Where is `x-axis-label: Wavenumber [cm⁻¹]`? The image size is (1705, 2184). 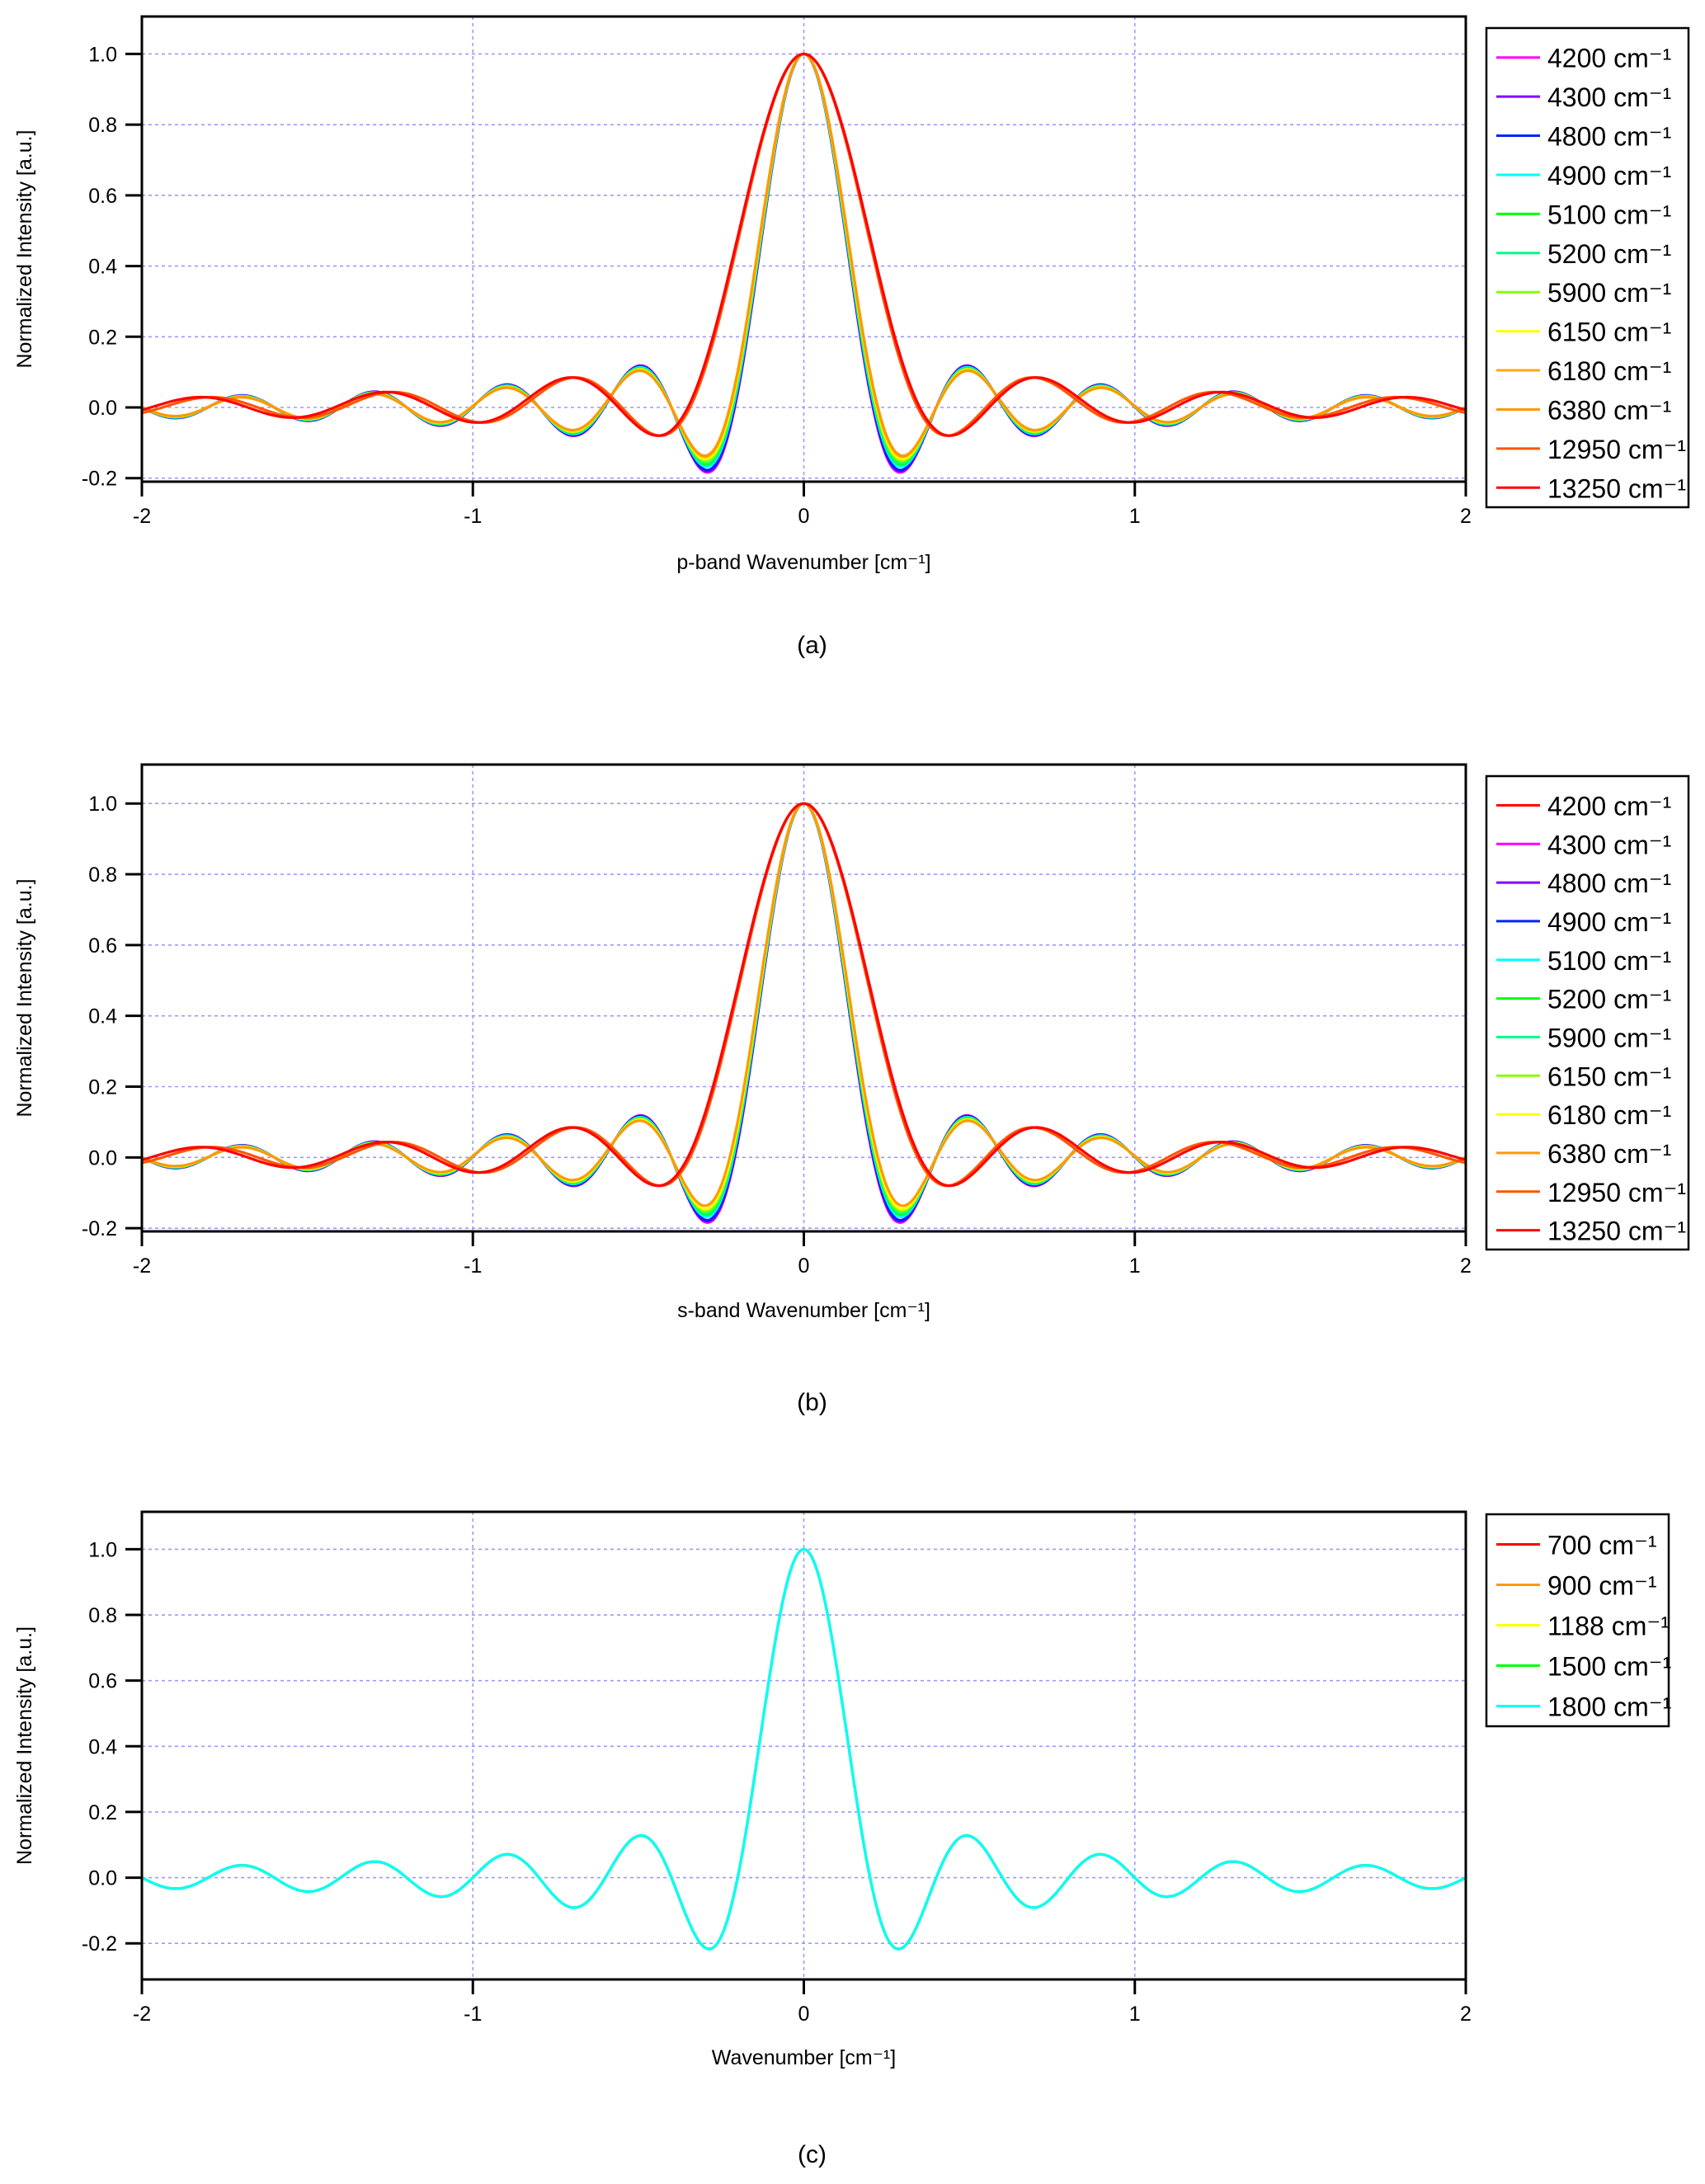
x-axis-label: Wavenumber [cm⁻¹] is located at coordinates (804, 2057).